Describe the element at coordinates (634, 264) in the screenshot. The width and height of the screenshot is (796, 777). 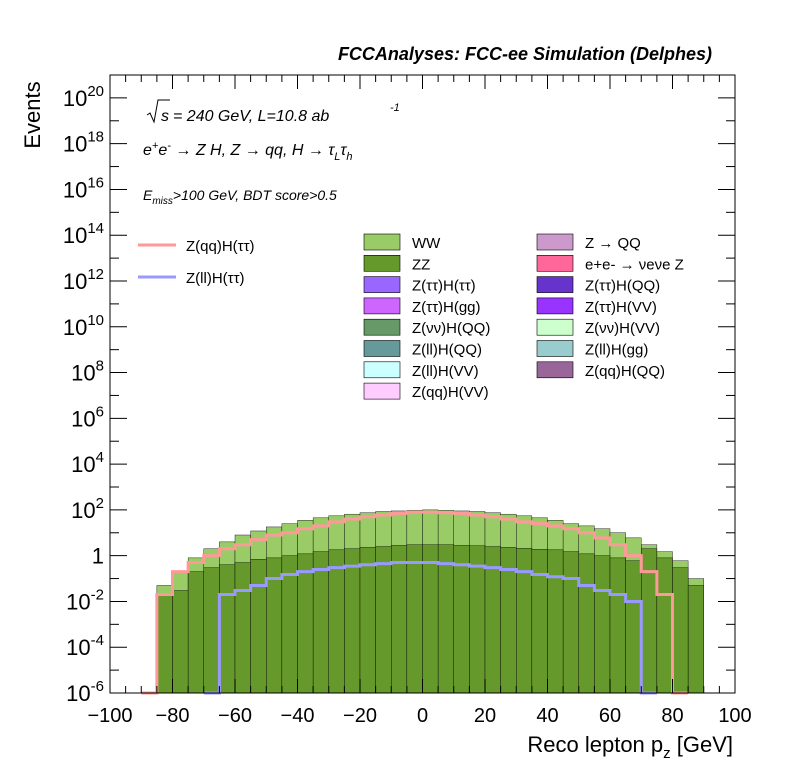
I see `legend-label: e+e- → νeνe Z` at that location.